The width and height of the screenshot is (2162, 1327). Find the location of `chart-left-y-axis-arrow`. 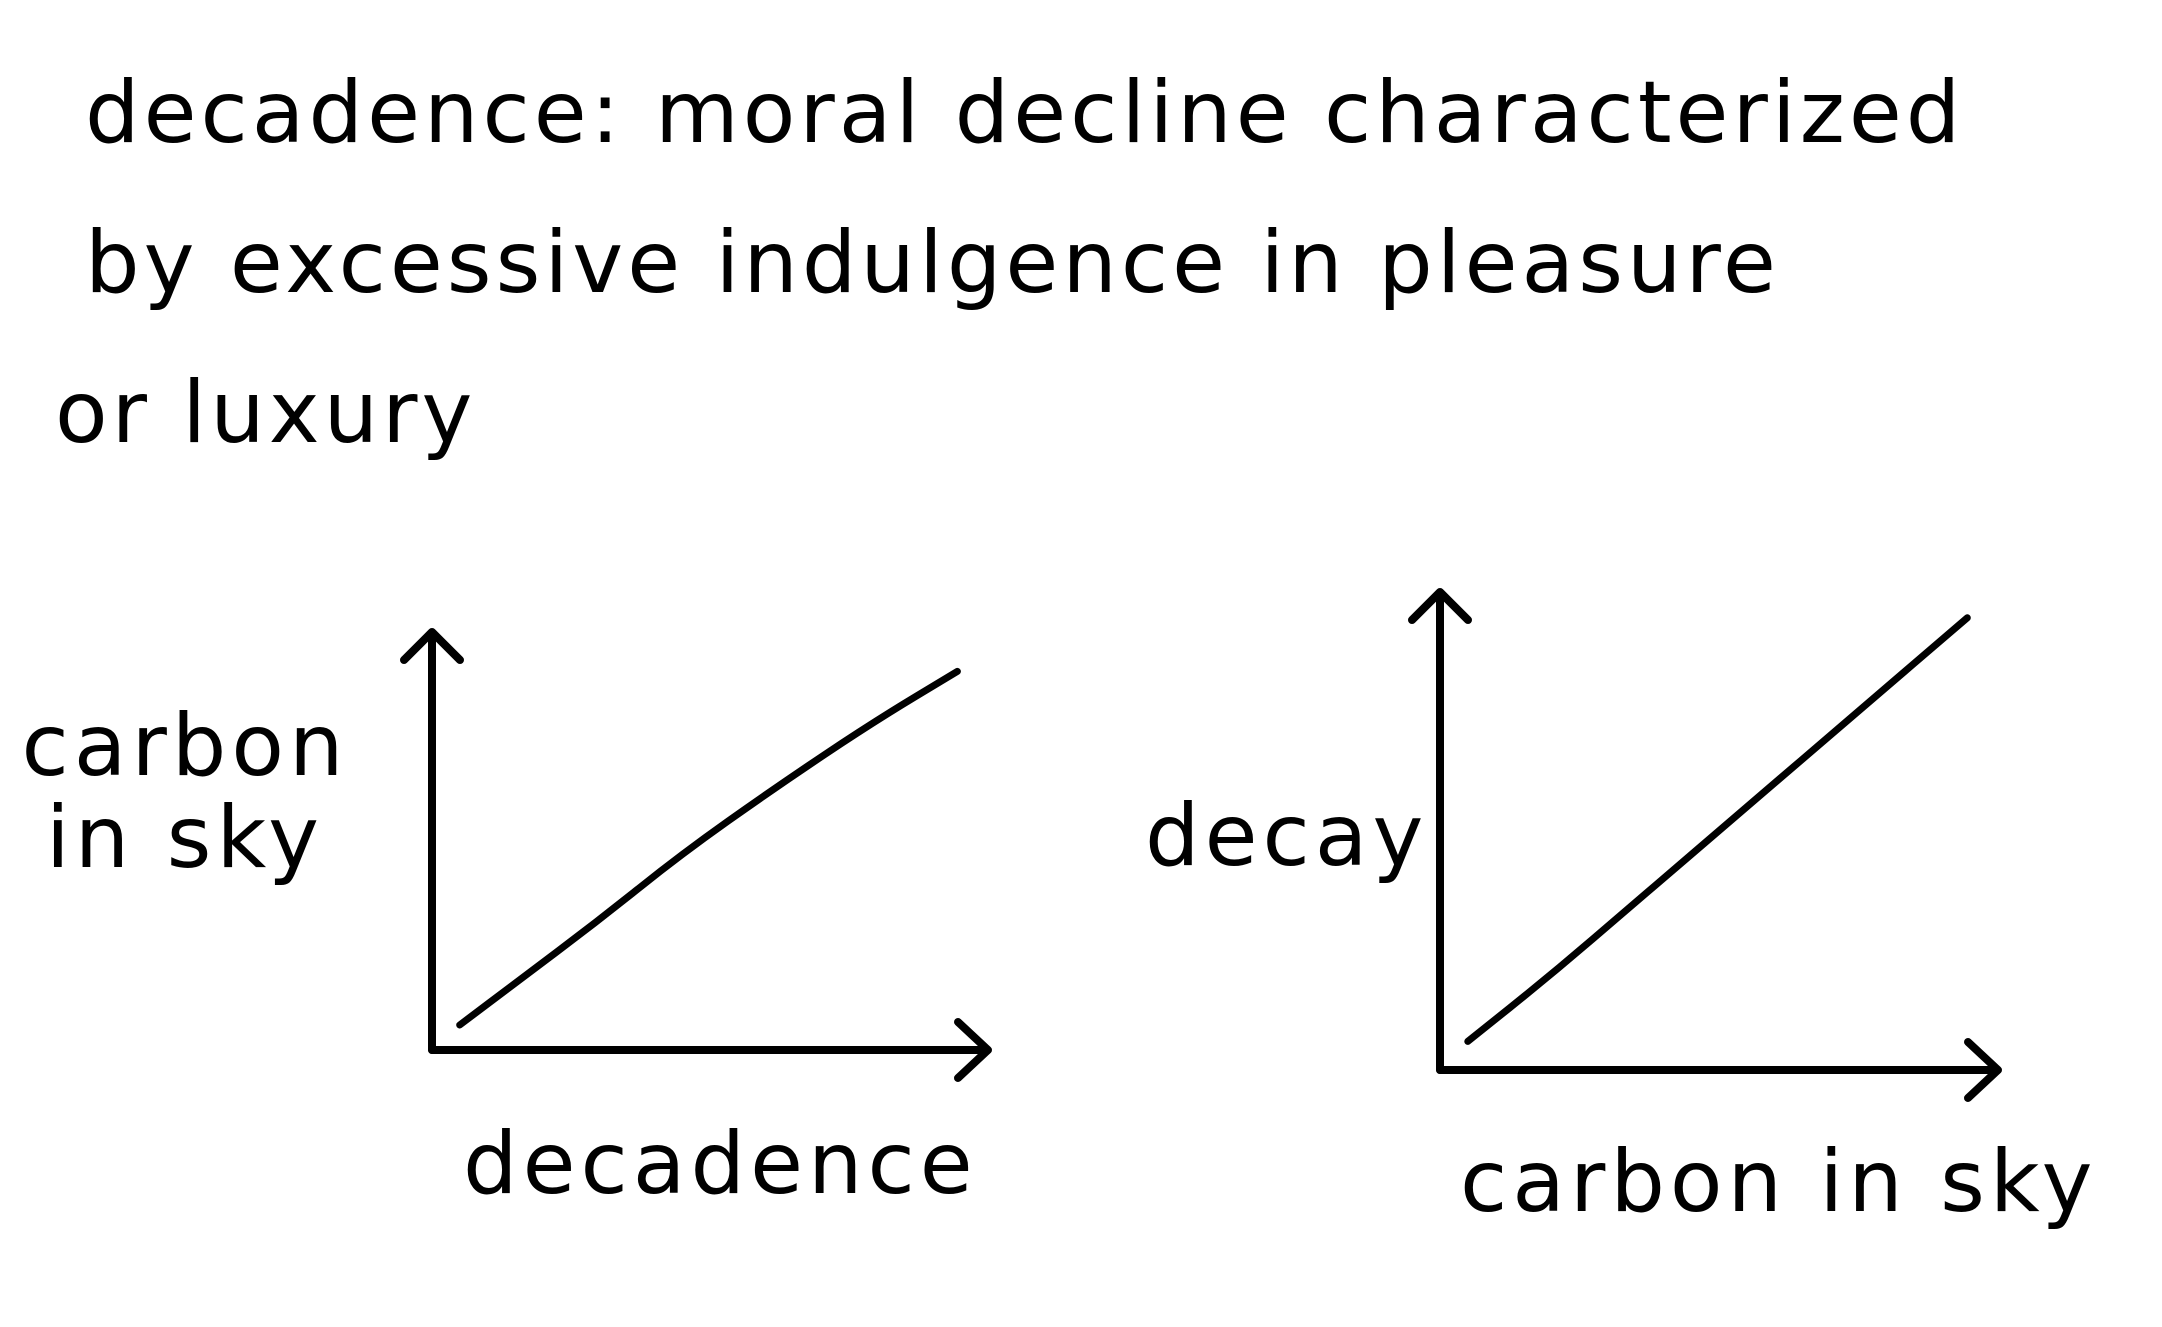

chart-left-y-axis-arrow is located at coordinates (432, 646).